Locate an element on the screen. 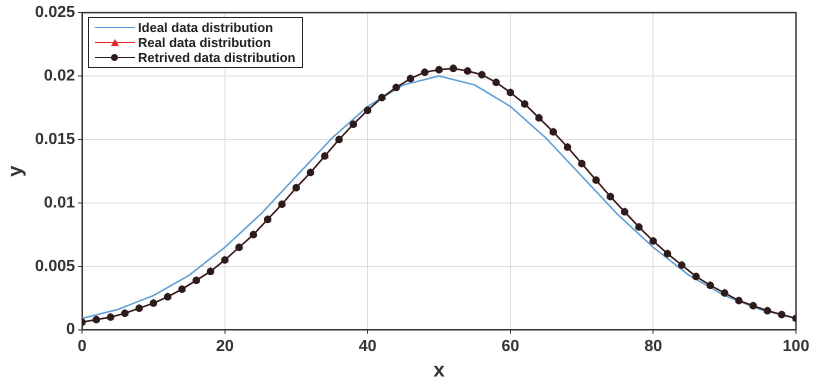 This screenshot has height=383, width=818. x-tick-label: 20 is located at coordinates (225, 346).